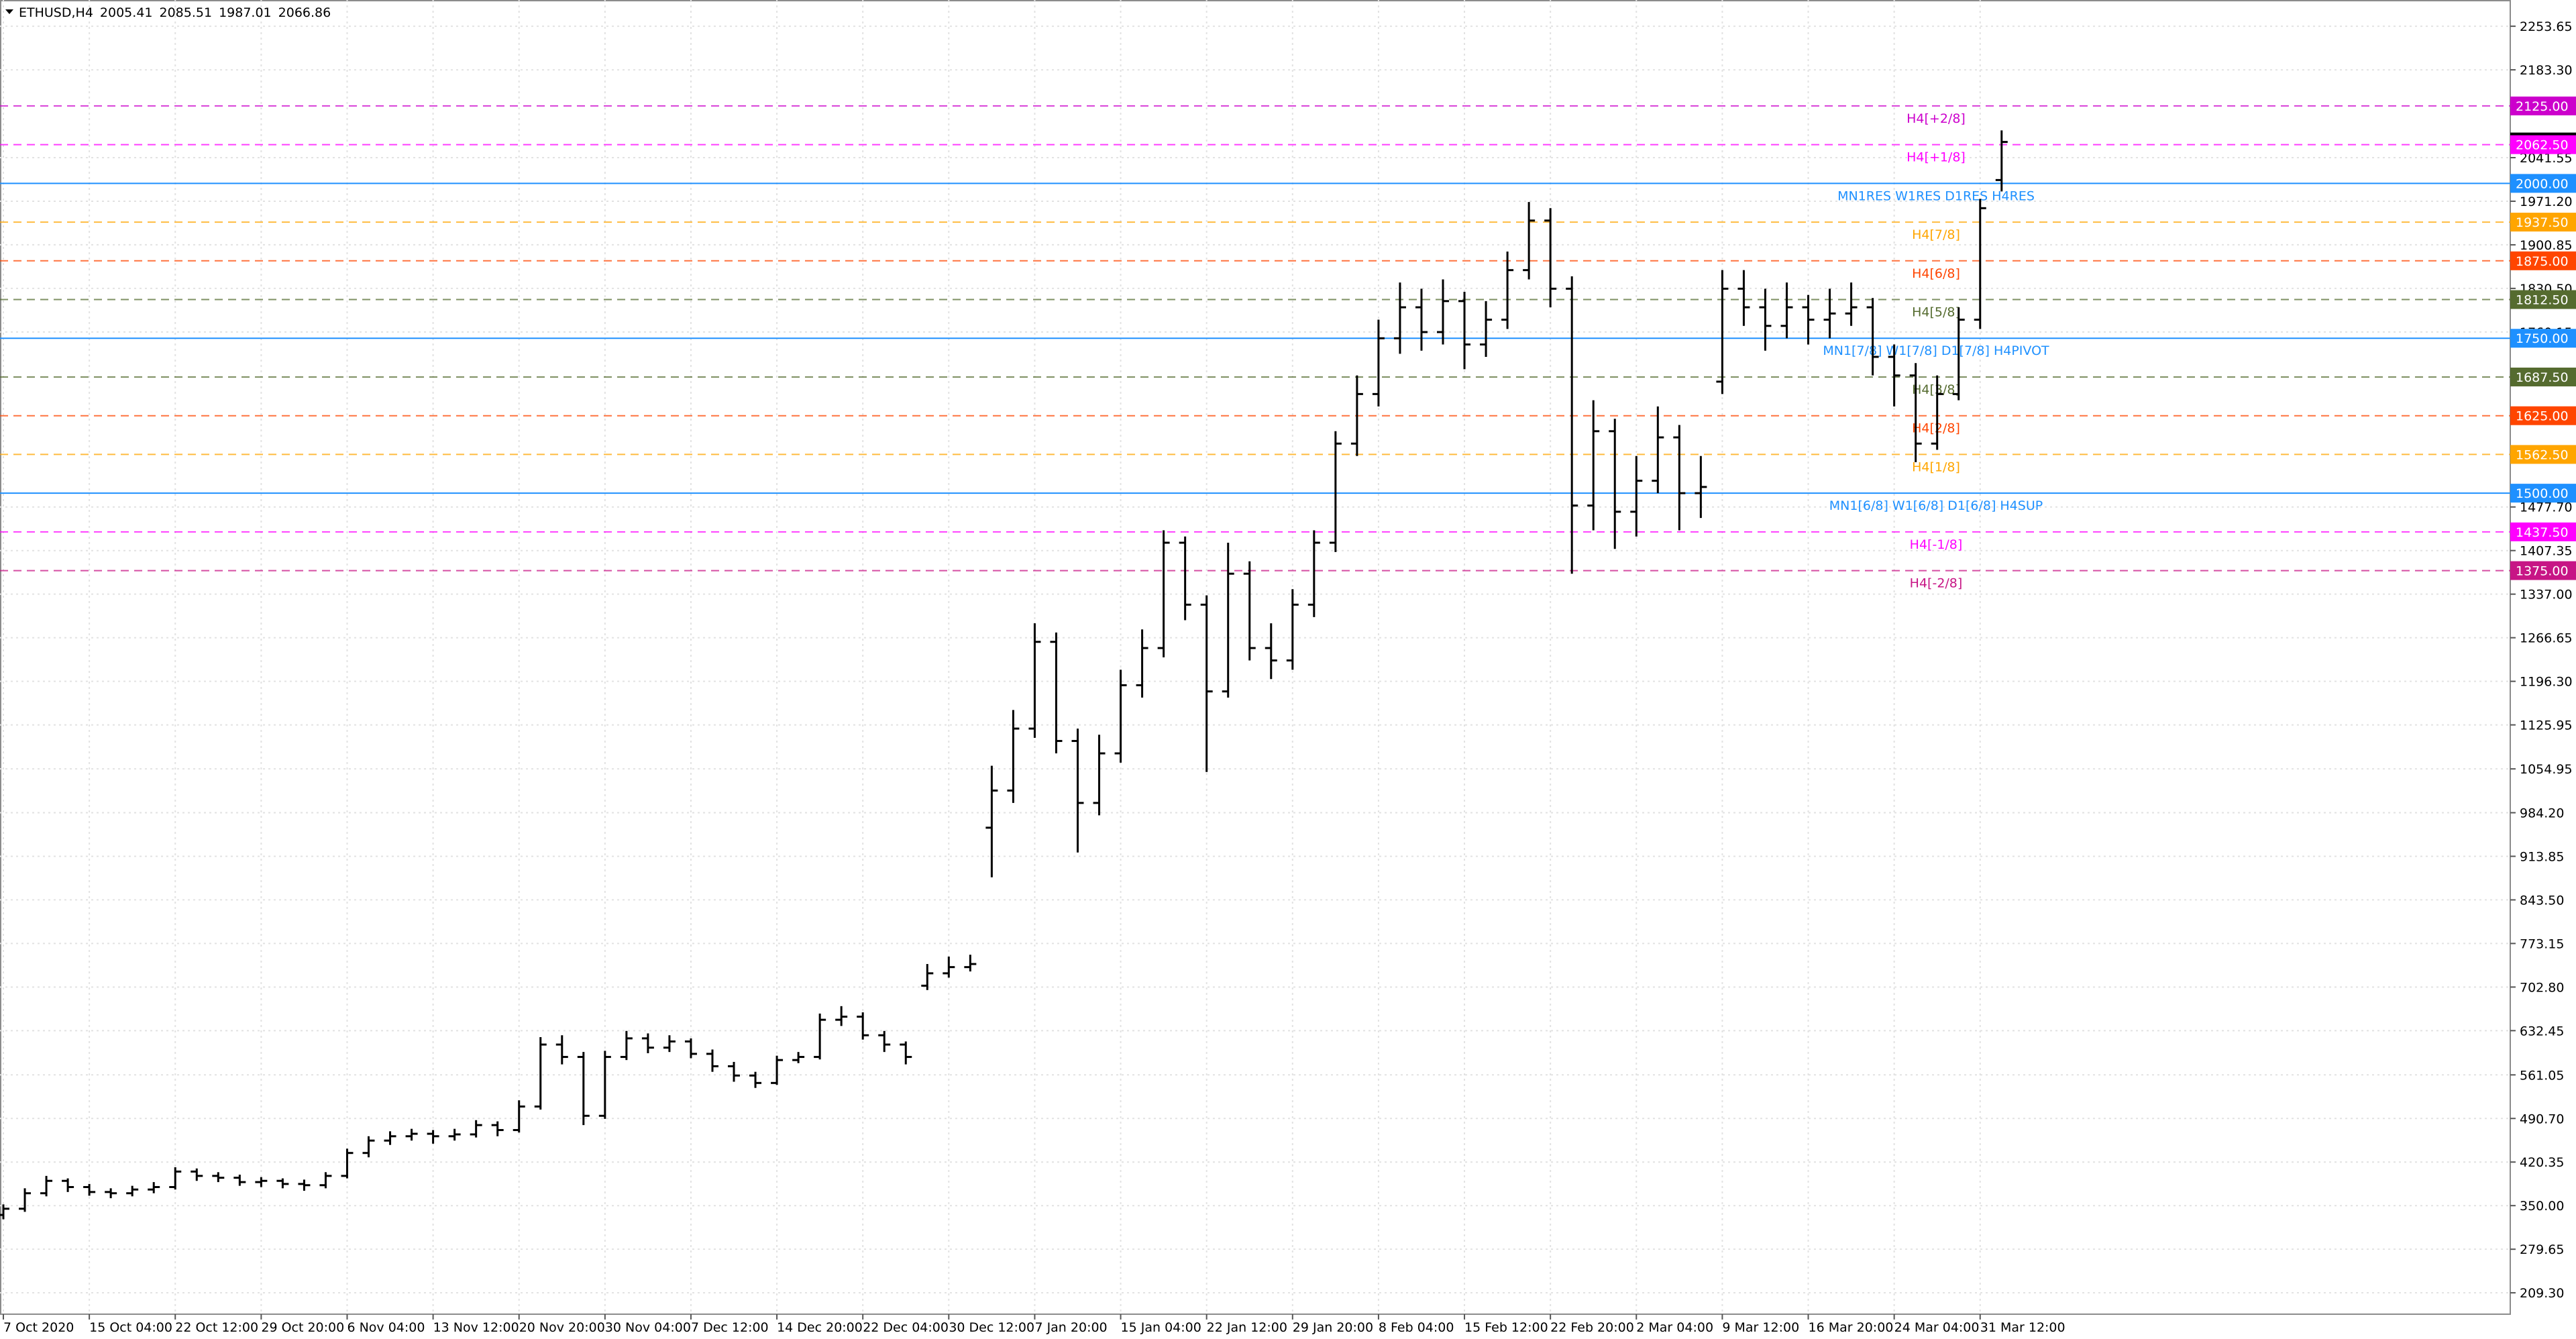 The height and width of the screenshot is (1339, 2576). What do you see at coordinates (126, 12) in the screenshot?
I see `header-open: 2005.41` at bounding box center [126, 12].